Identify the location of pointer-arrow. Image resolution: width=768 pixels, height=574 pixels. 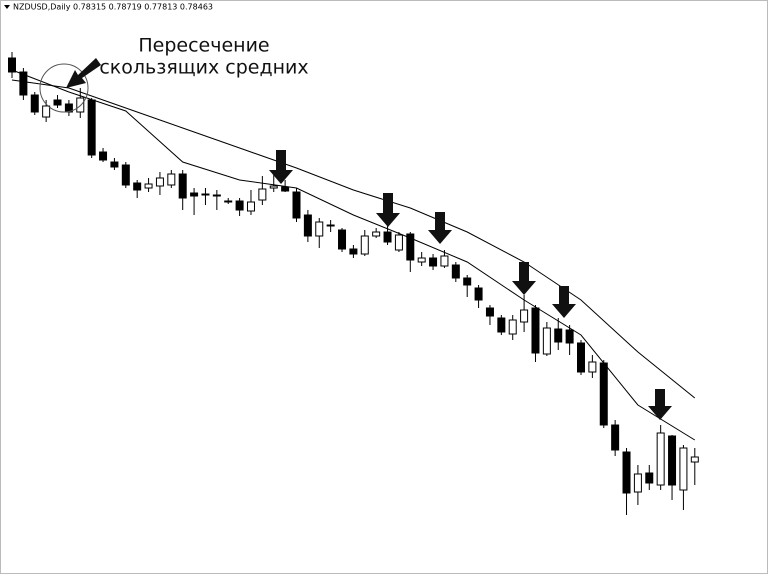
(83, 73).